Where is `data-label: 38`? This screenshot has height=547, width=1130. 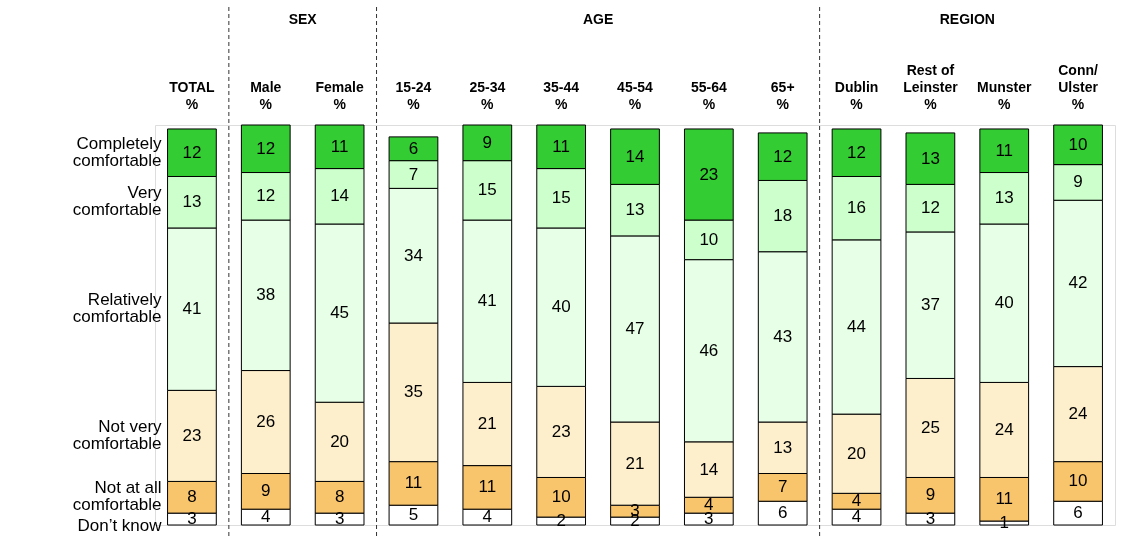 data-label: 38 is located at coordinates (266, 295).